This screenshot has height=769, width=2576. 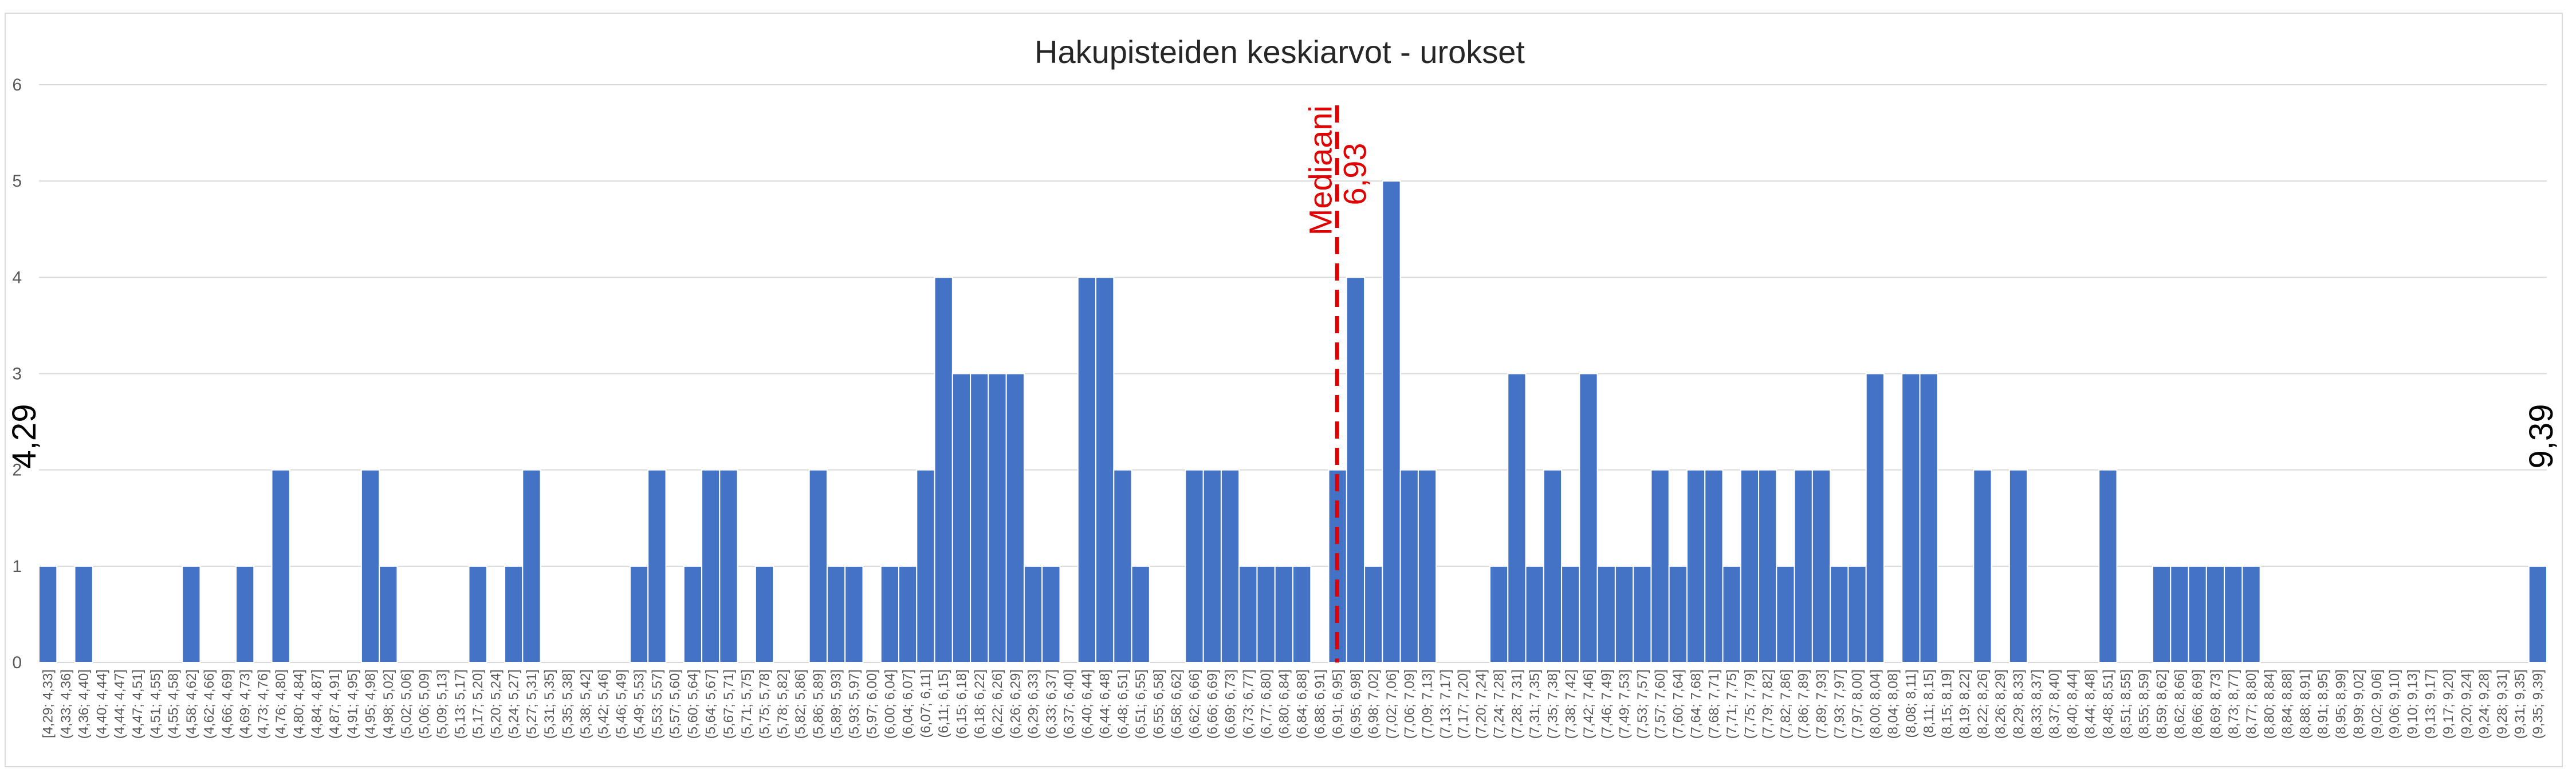 I want to click on x-tick-label: (6,77; 6,80], so click(x=1266, y=704).